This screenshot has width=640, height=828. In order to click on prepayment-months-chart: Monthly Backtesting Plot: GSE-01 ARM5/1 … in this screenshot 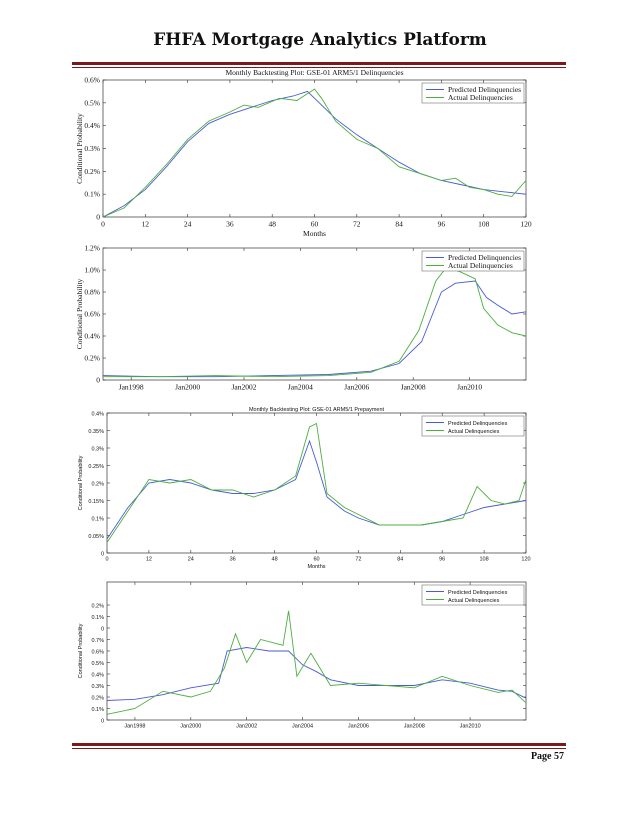, I will do `click(304, 488)`.